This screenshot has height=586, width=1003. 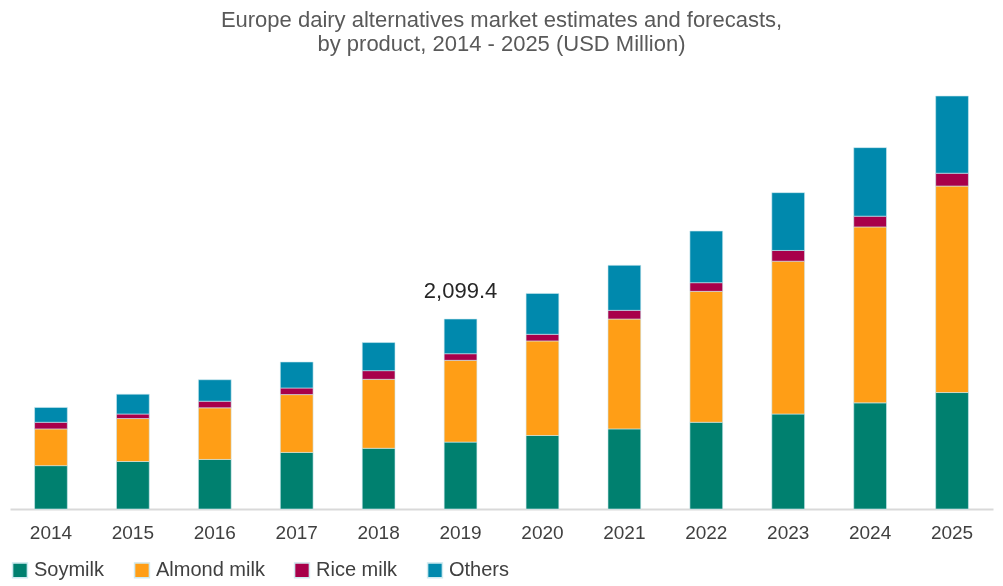 I want to click on x-tick-label: 2023, so click(x=788, y=532).